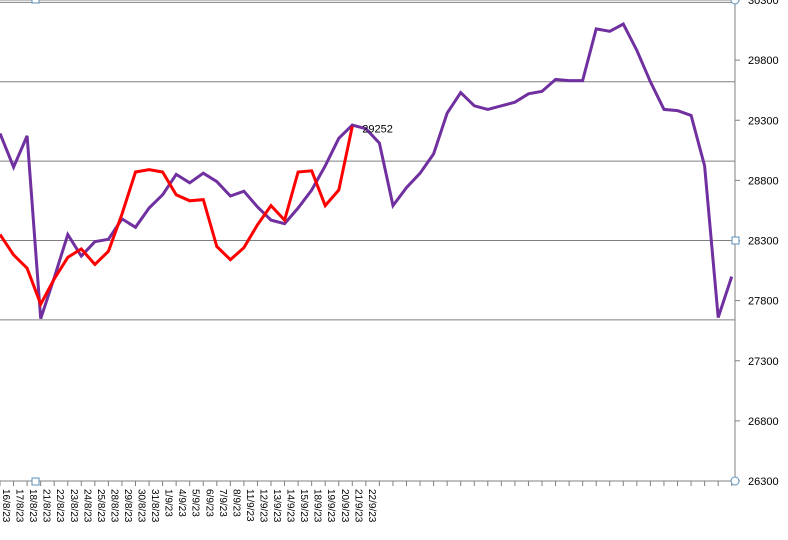 Image resolution: width=788 pixels, height=540 pixels. Describe the element at coordinates (276, 506) in the screenshot. I see `x-tick-label: 13/9/23` at that location.